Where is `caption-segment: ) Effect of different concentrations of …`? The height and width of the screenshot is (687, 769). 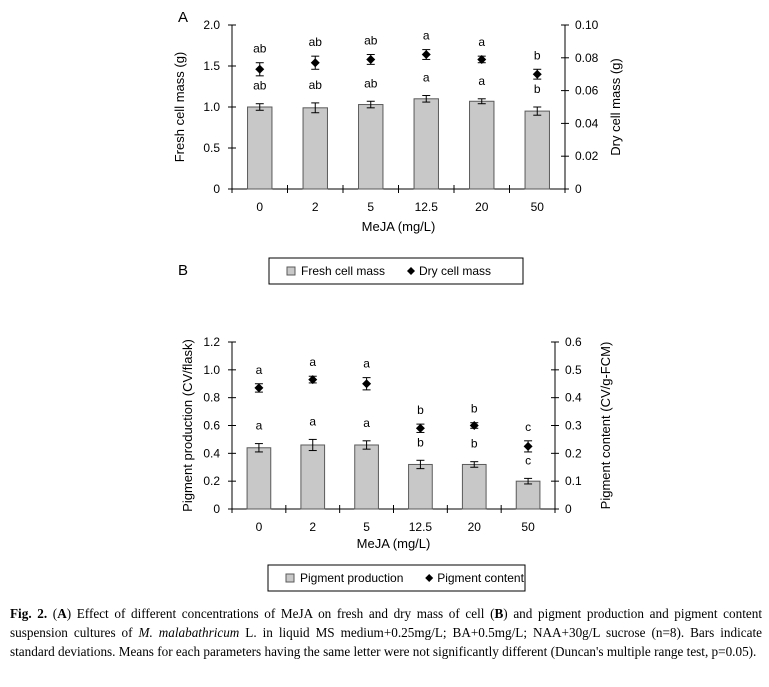
caption-segment: ) Effect of different concentrations of … is located at coordinates (280, 613).